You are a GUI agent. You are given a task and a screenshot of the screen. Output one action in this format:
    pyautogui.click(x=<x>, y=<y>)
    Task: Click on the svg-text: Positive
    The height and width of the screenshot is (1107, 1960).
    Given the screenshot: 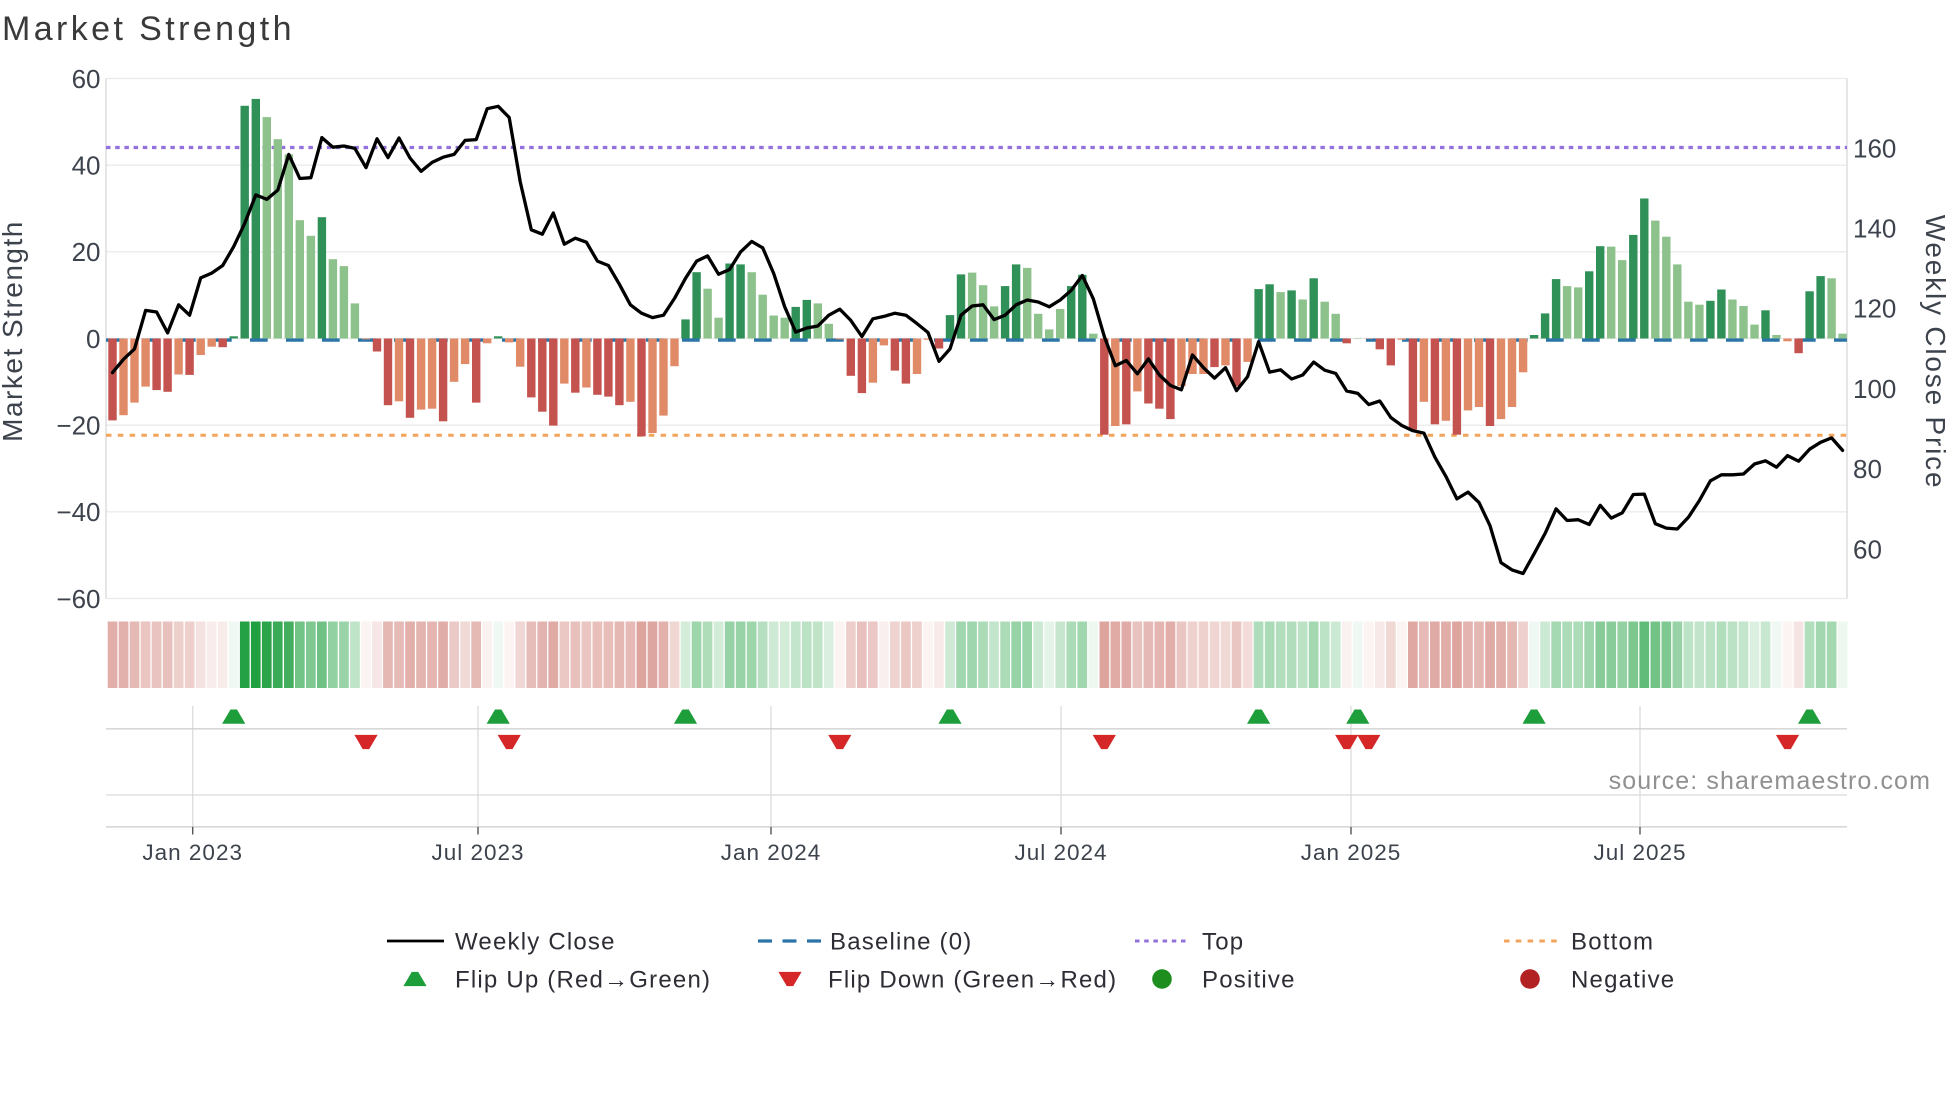 What is the action you would take?
    pyautogui.click(x=1249, y=980)
    